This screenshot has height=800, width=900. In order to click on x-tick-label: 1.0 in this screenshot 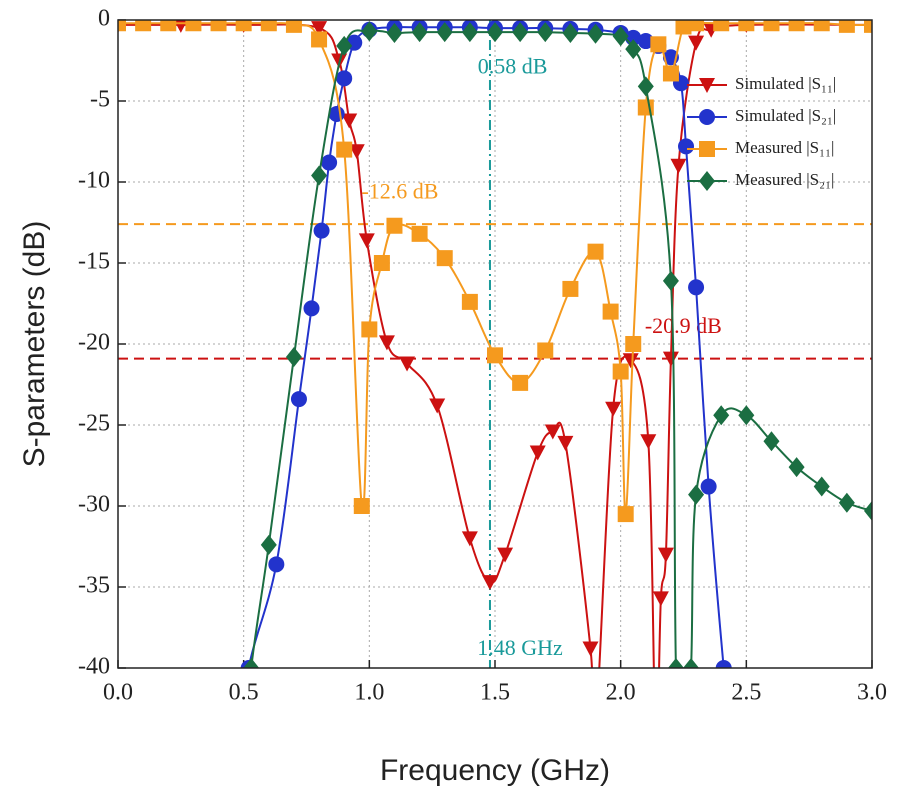, I will do `click(369, 693)`.